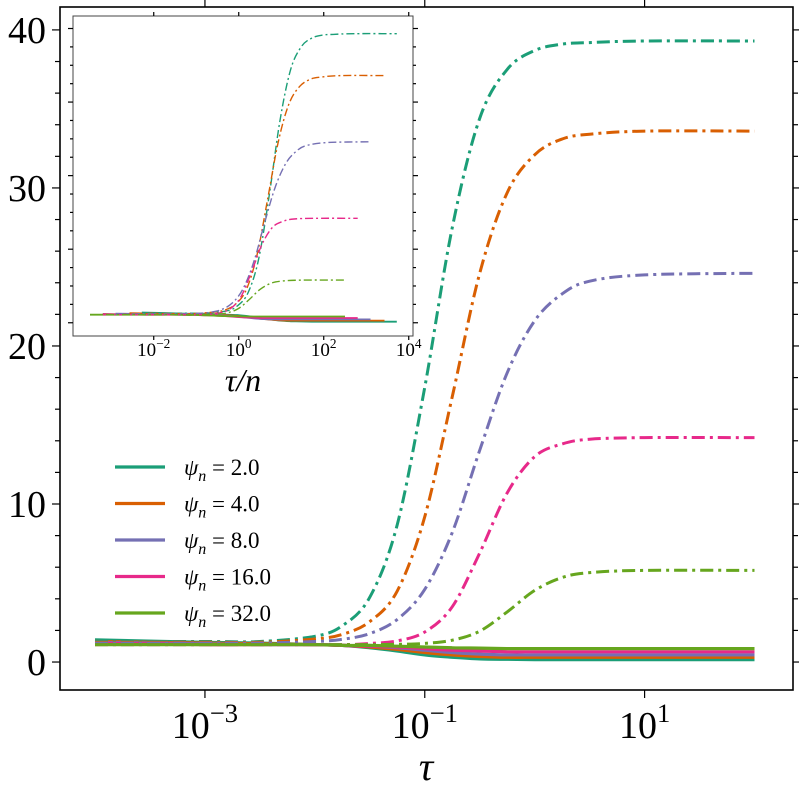  I want to click on legend-item: ψn = 16.0, so click(193, 580).